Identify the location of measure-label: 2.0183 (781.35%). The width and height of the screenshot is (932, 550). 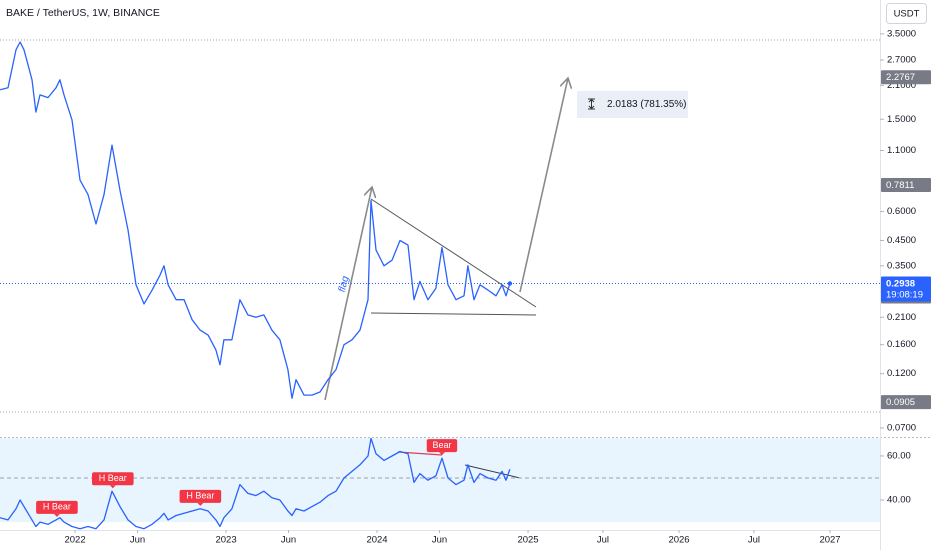
(647, 104).